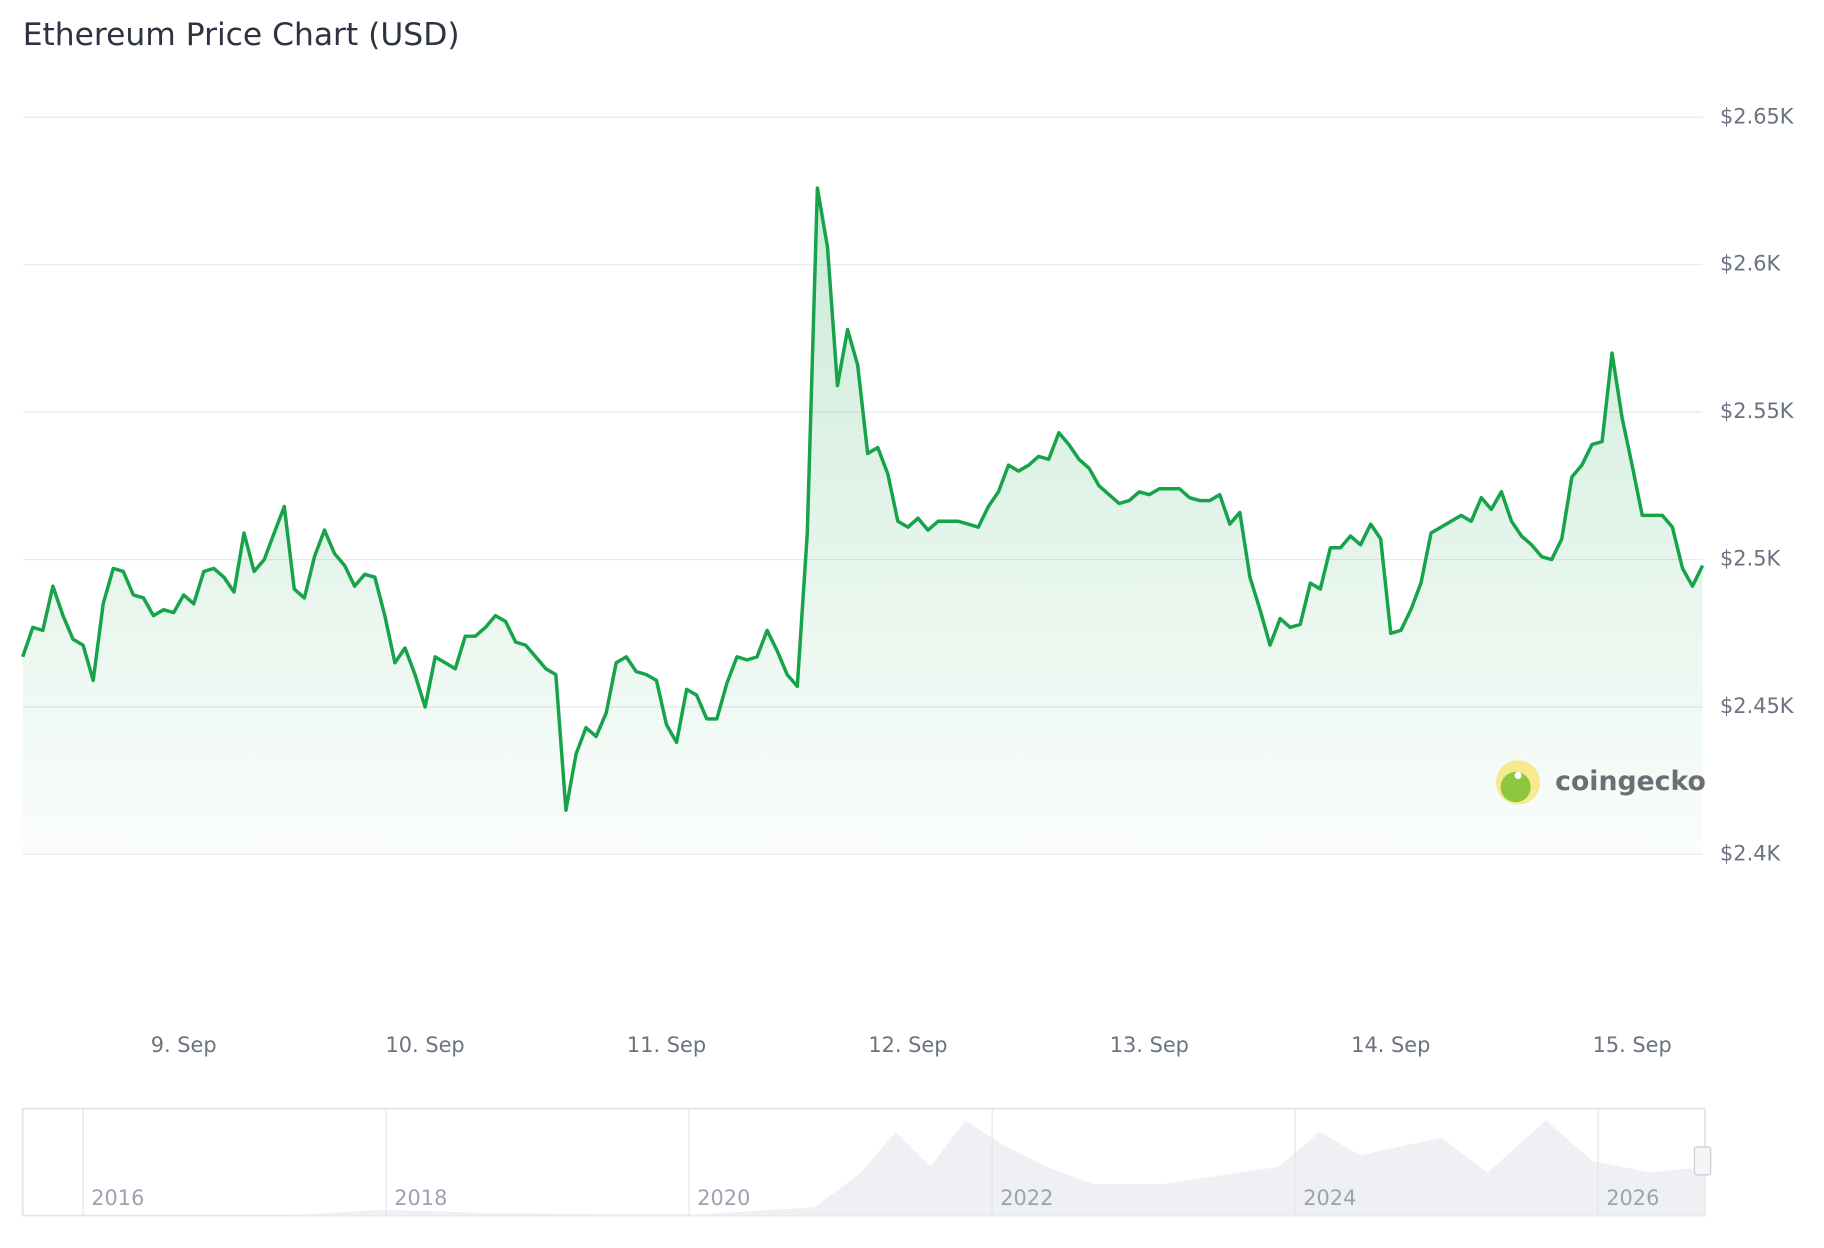  Describe the element at coordinates (241, 35) in the screenshot. I see `chart-title: Ethereum Price Chart (USD)` at that location.